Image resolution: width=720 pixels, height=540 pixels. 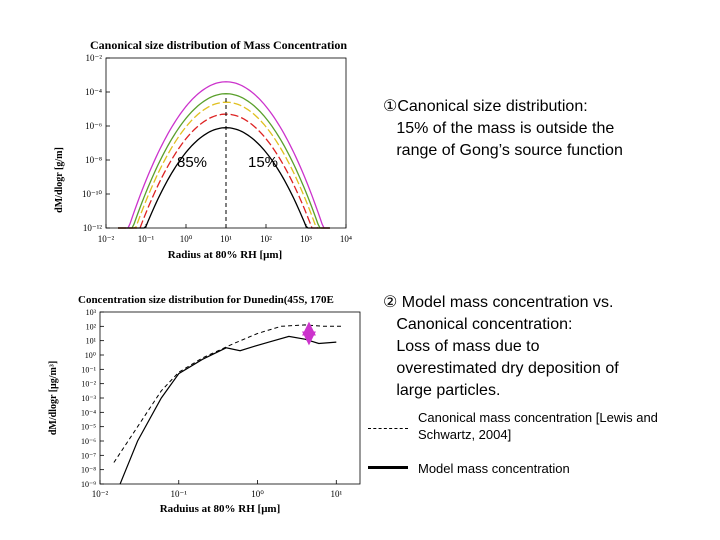 I want to click on chart2-y-tick-label: 10⁻⁷, so click(x=88, y=455).